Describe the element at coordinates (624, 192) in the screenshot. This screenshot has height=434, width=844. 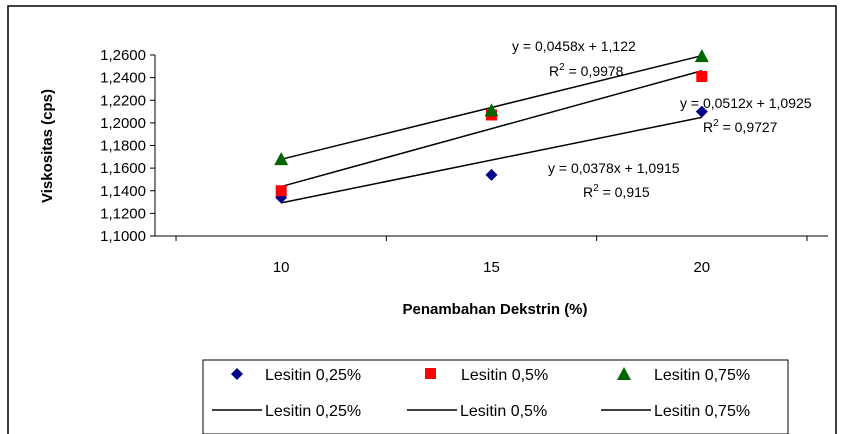
I see `r2-value-lesitin-025: = 0,915` at that location.